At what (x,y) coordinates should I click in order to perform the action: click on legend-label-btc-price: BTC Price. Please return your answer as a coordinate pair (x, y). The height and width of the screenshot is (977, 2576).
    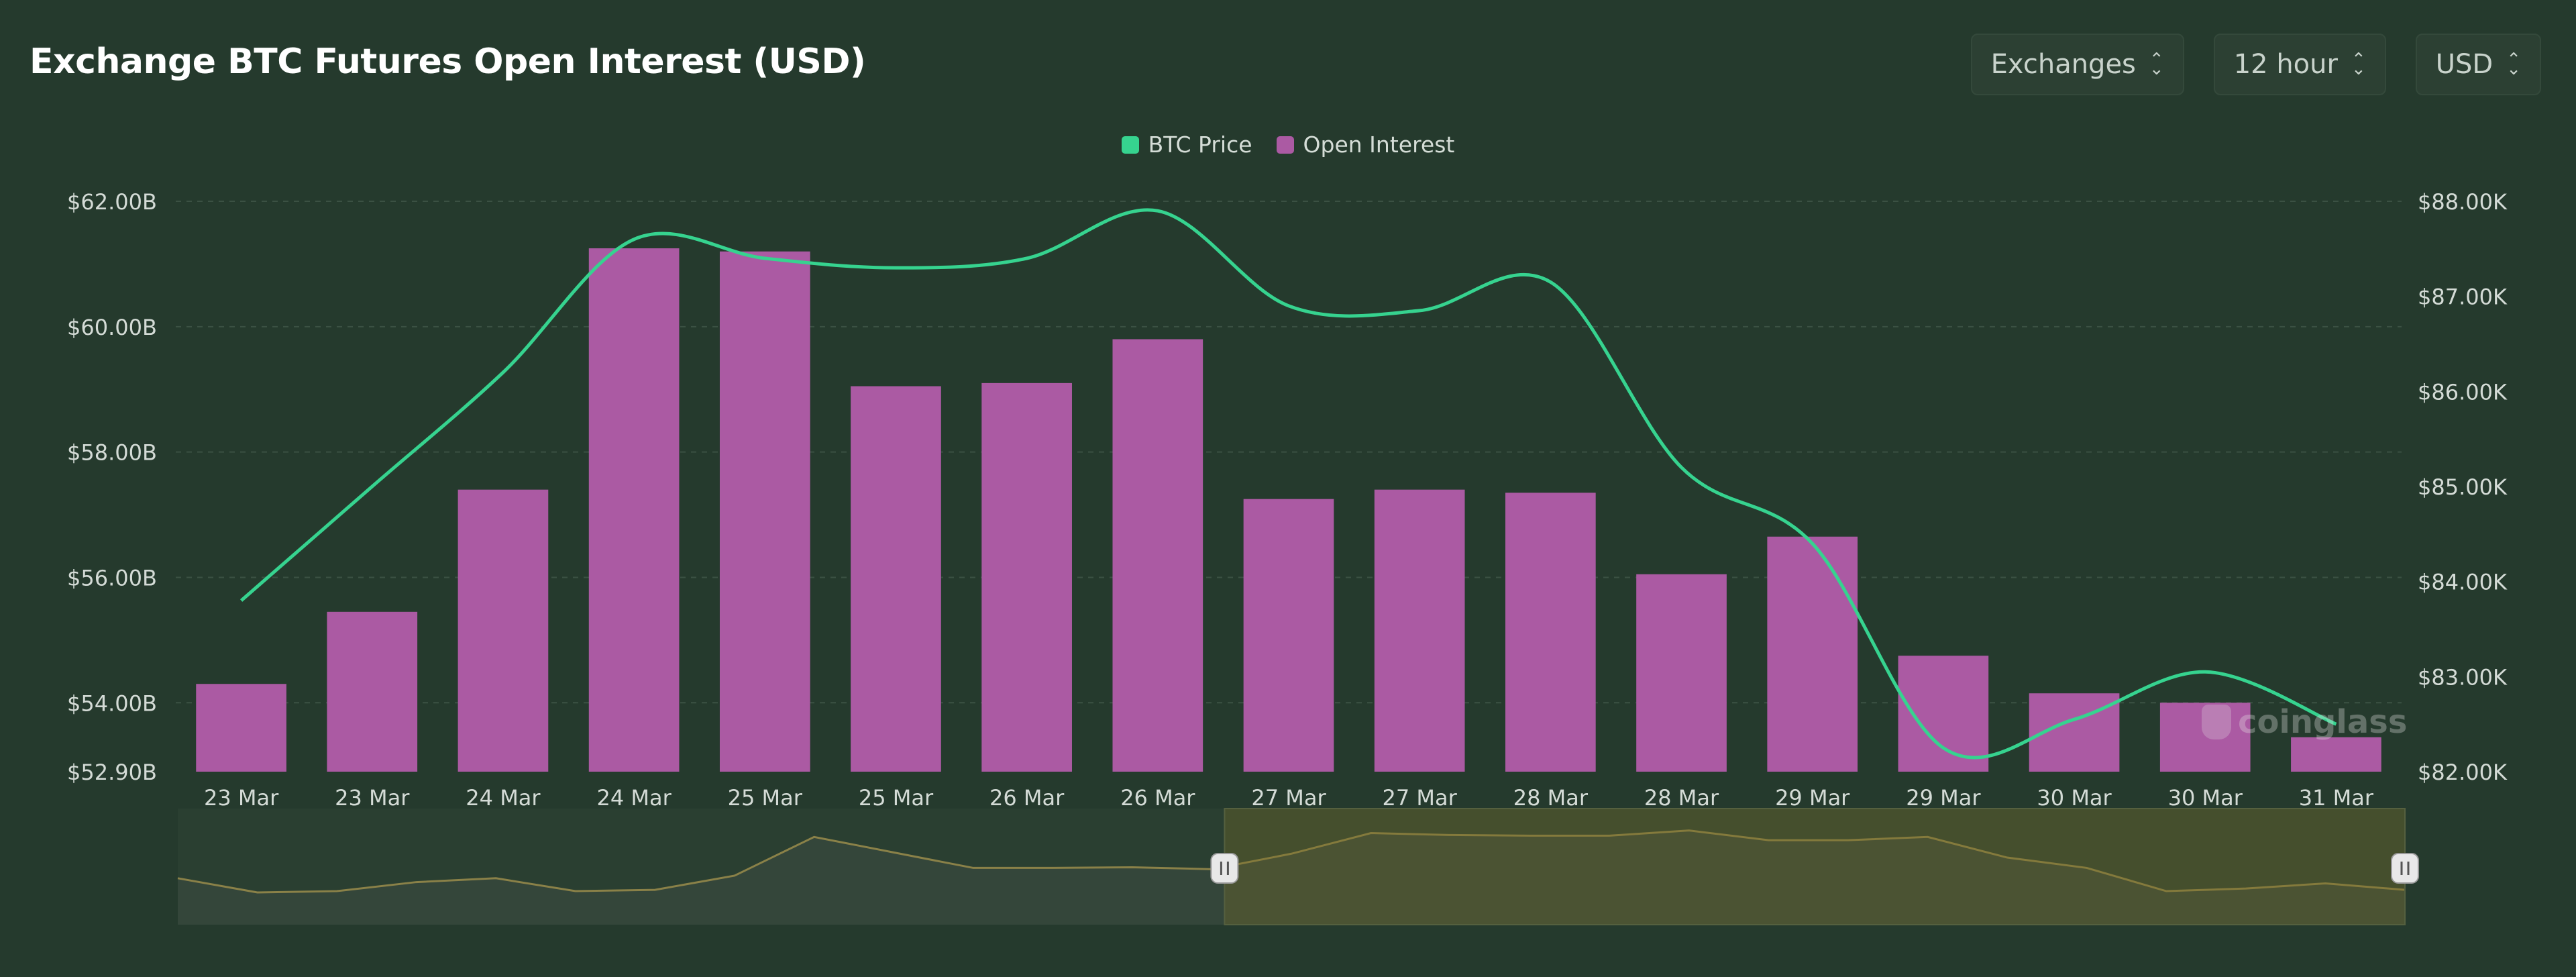
    Looking at the image, I should click on (1200, 145).